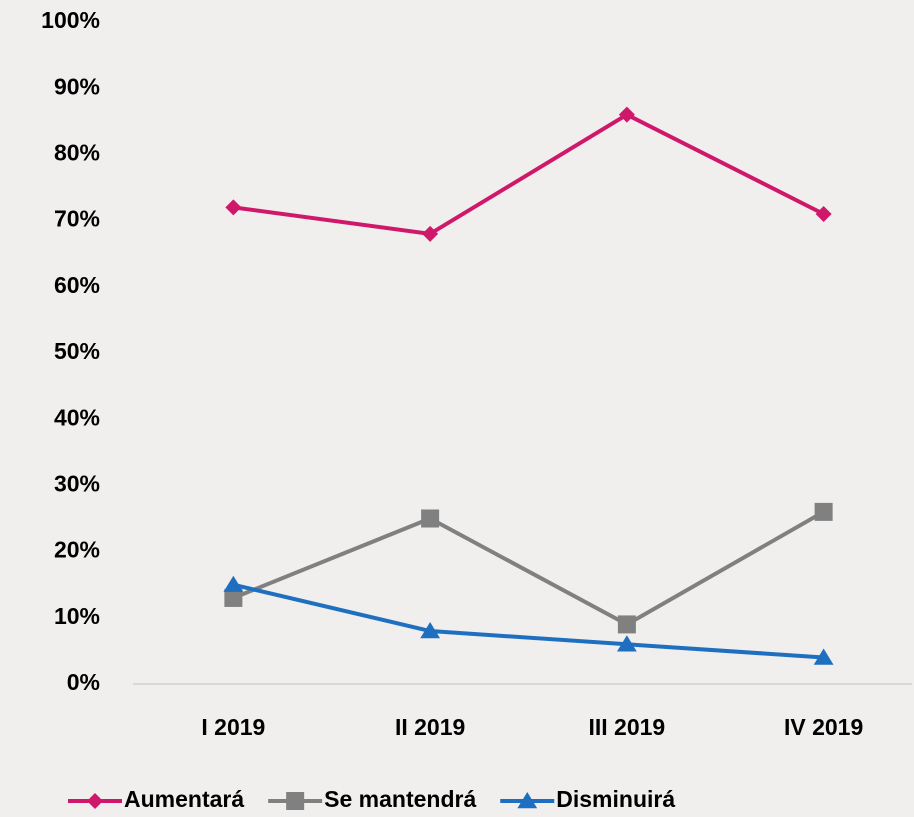 This screenshot has width=914, height=817. Describe the element at coordinates (77, 351) in the screenshot. I see `y-tick-label: 50%` at that location.